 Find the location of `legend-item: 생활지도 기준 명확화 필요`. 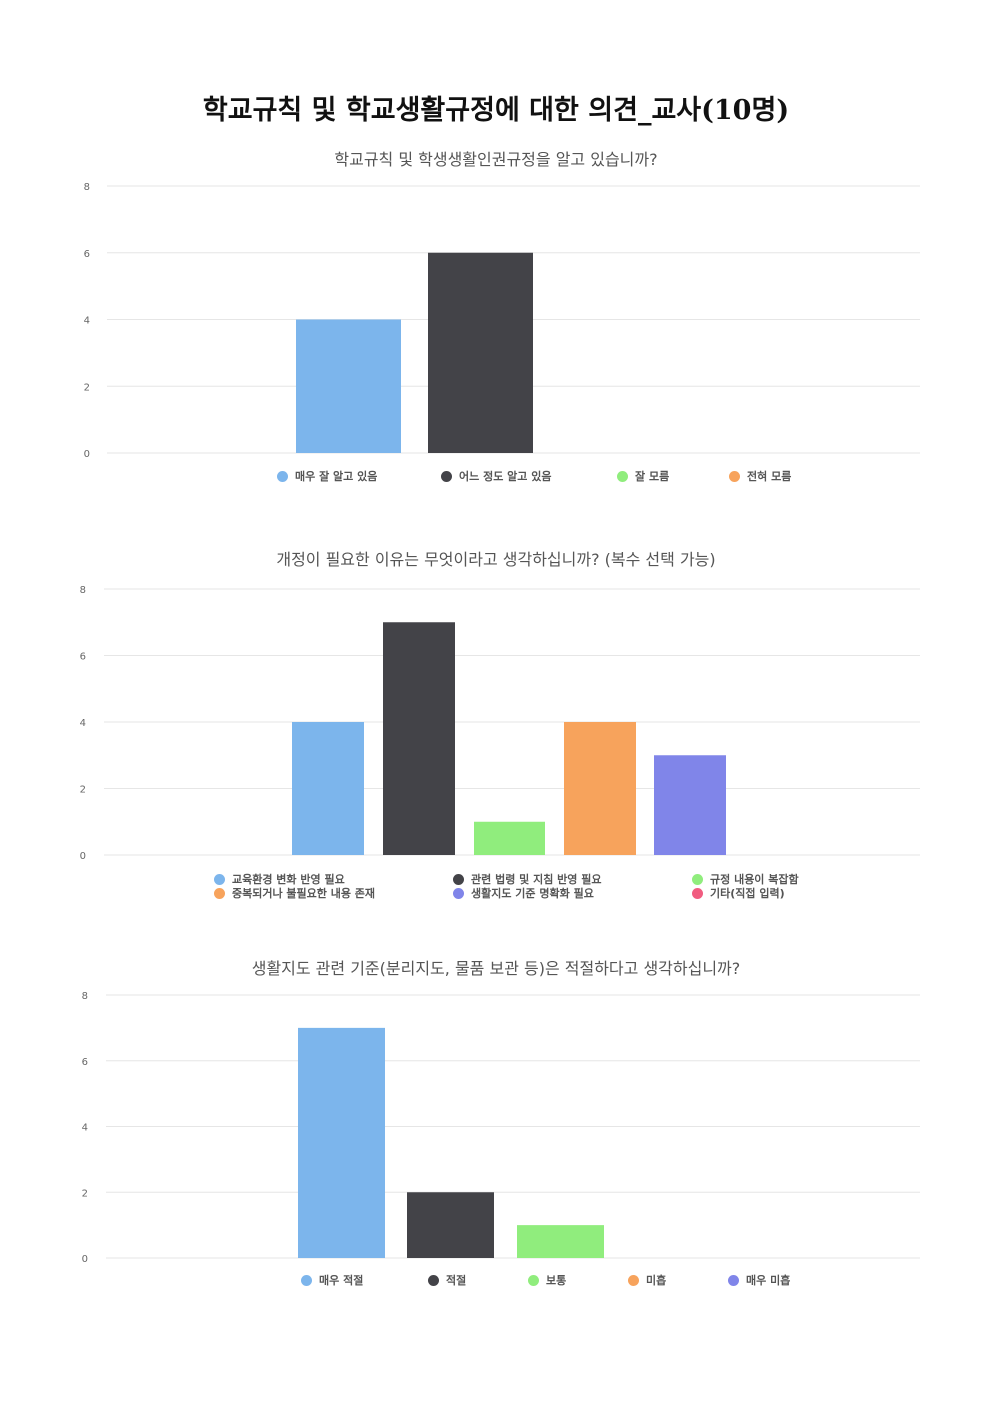

legend-item: 생활지도 기준 명확화 필요 is located at coordinates (523, 893).